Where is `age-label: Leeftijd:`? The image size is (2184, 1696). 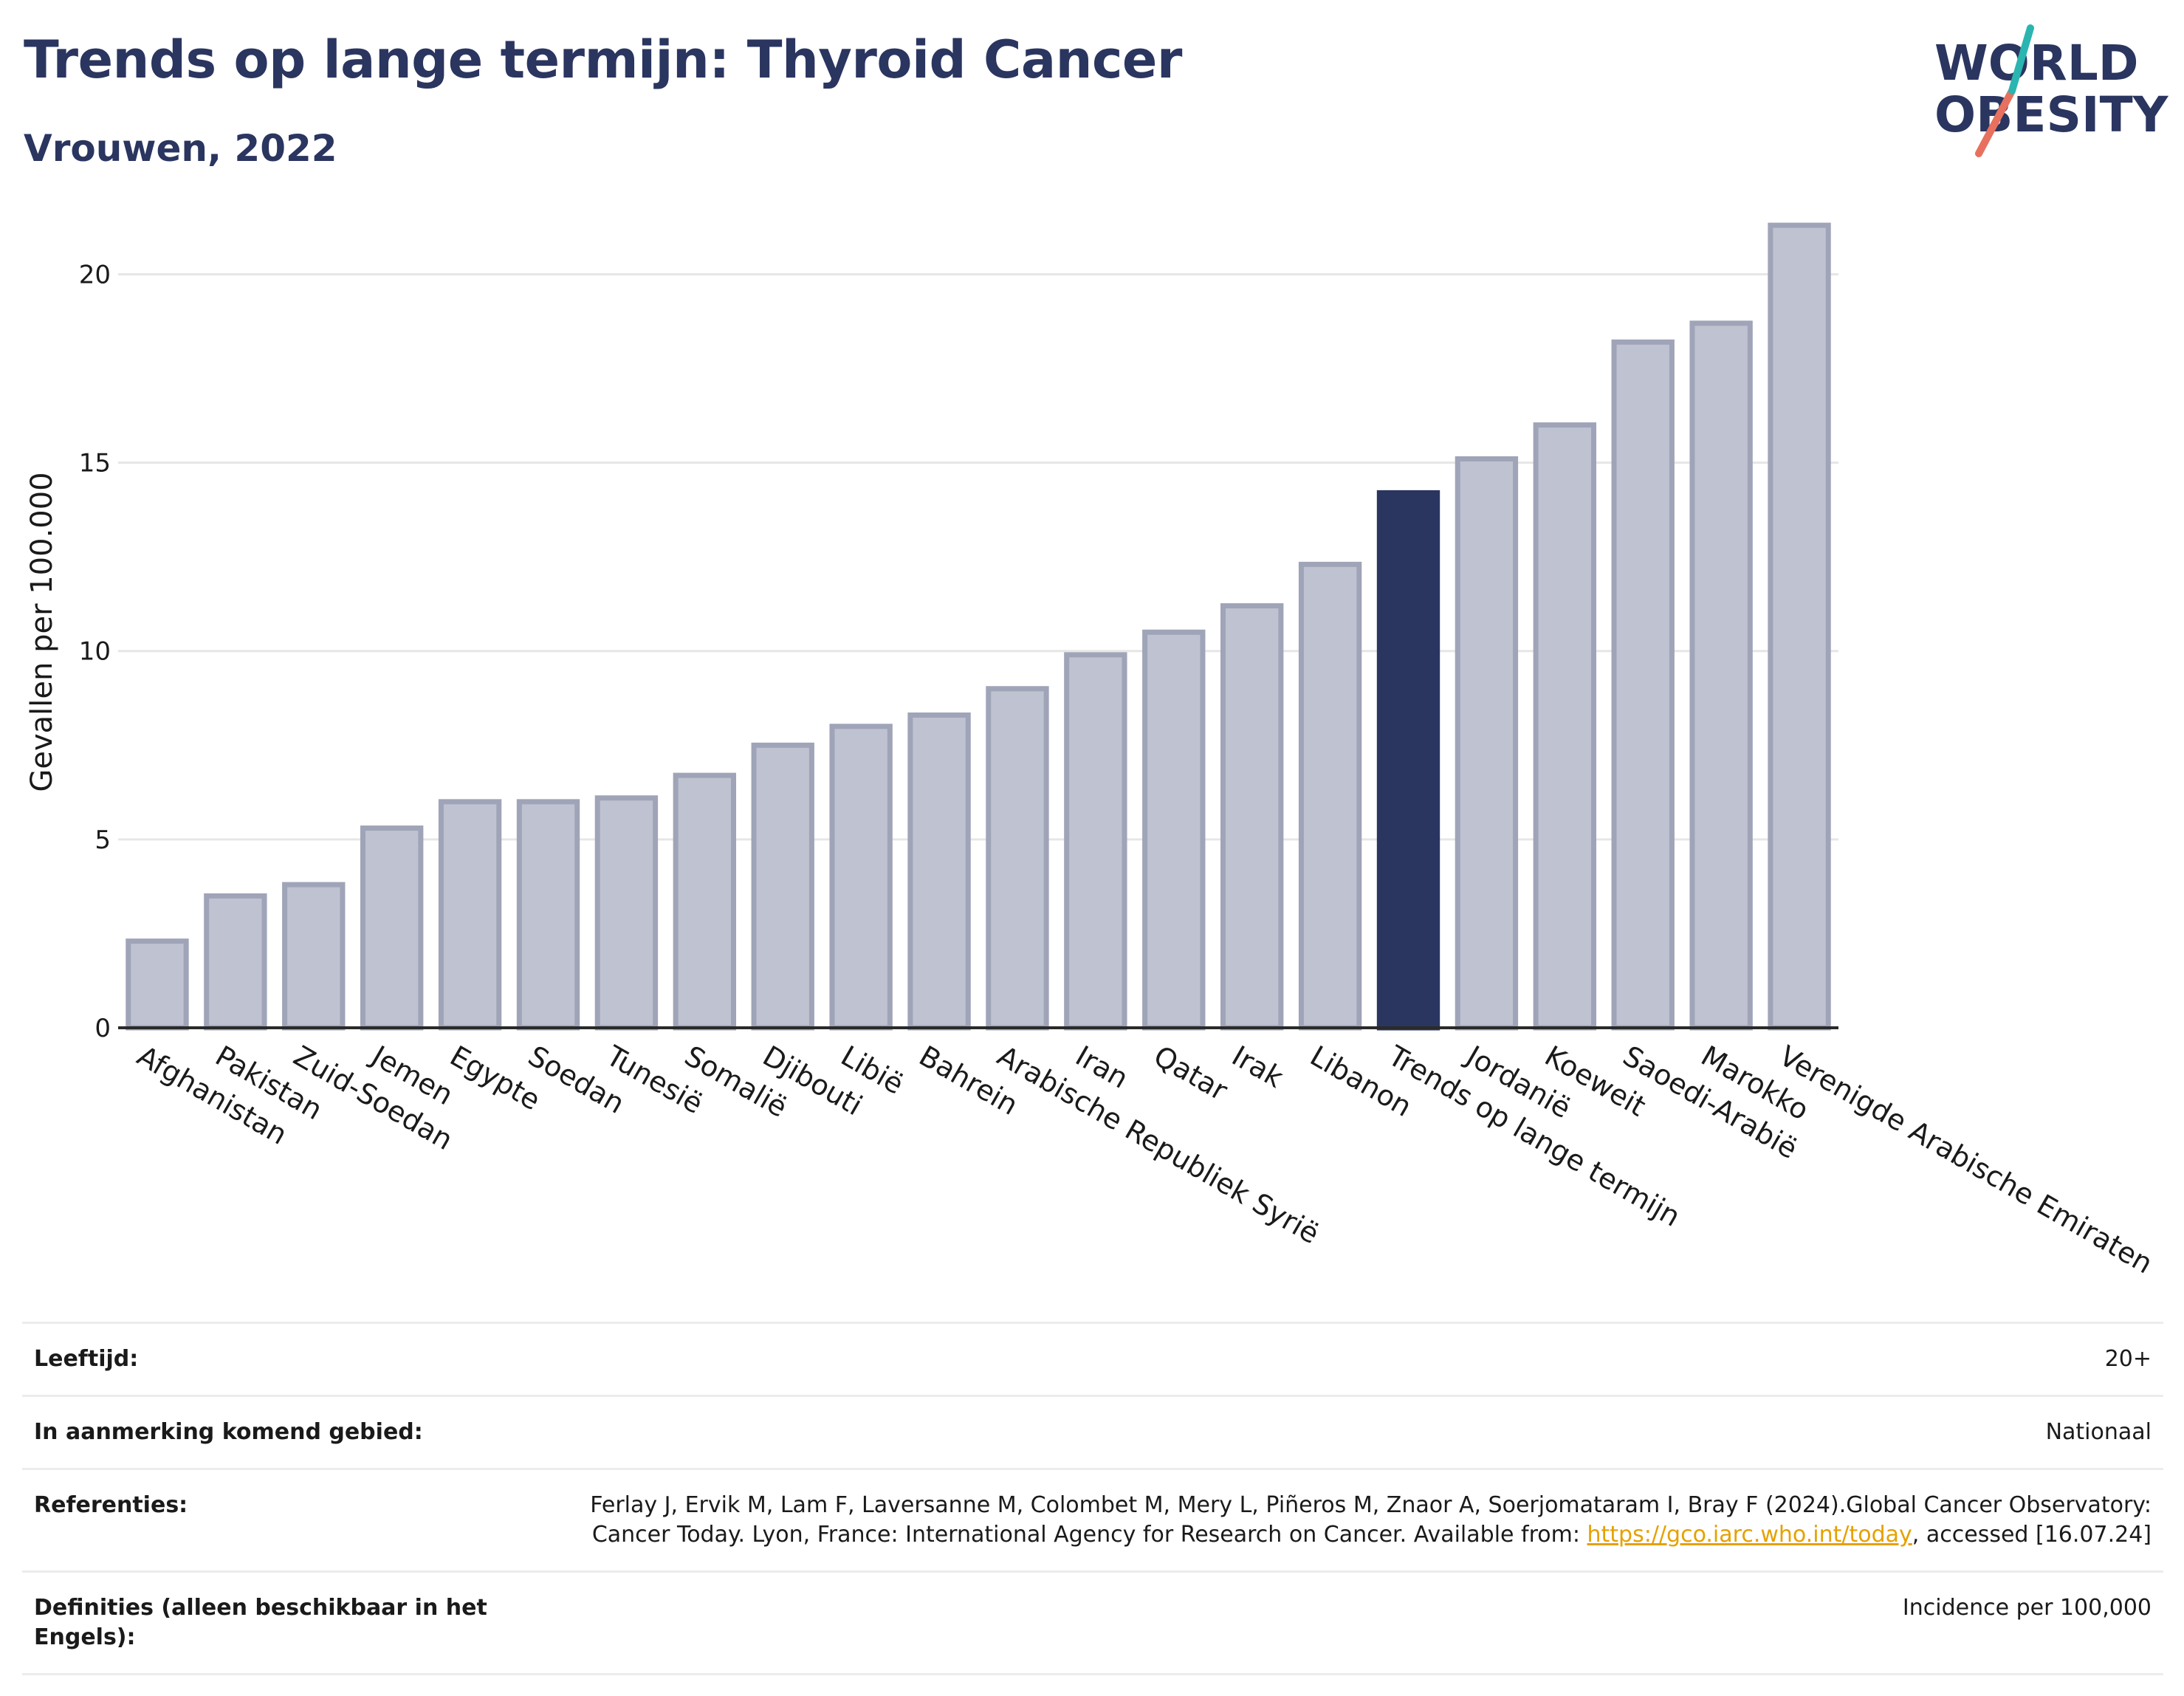 age-label: Leeftijd: is located at coordinates (86, 1359).